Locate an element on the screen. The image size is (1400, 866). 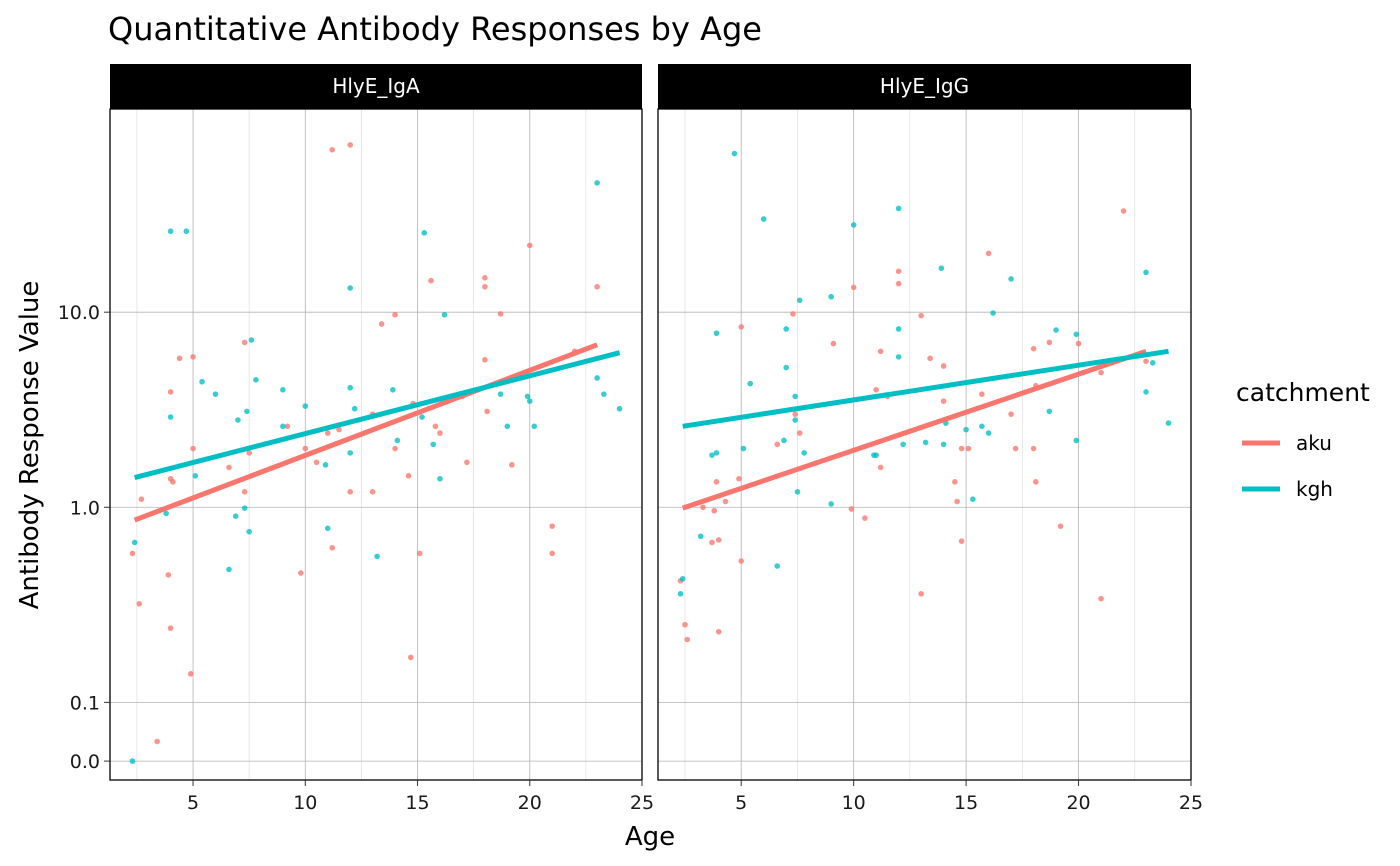
legend-item-aku: aku is located at coordinates (1287, 443).